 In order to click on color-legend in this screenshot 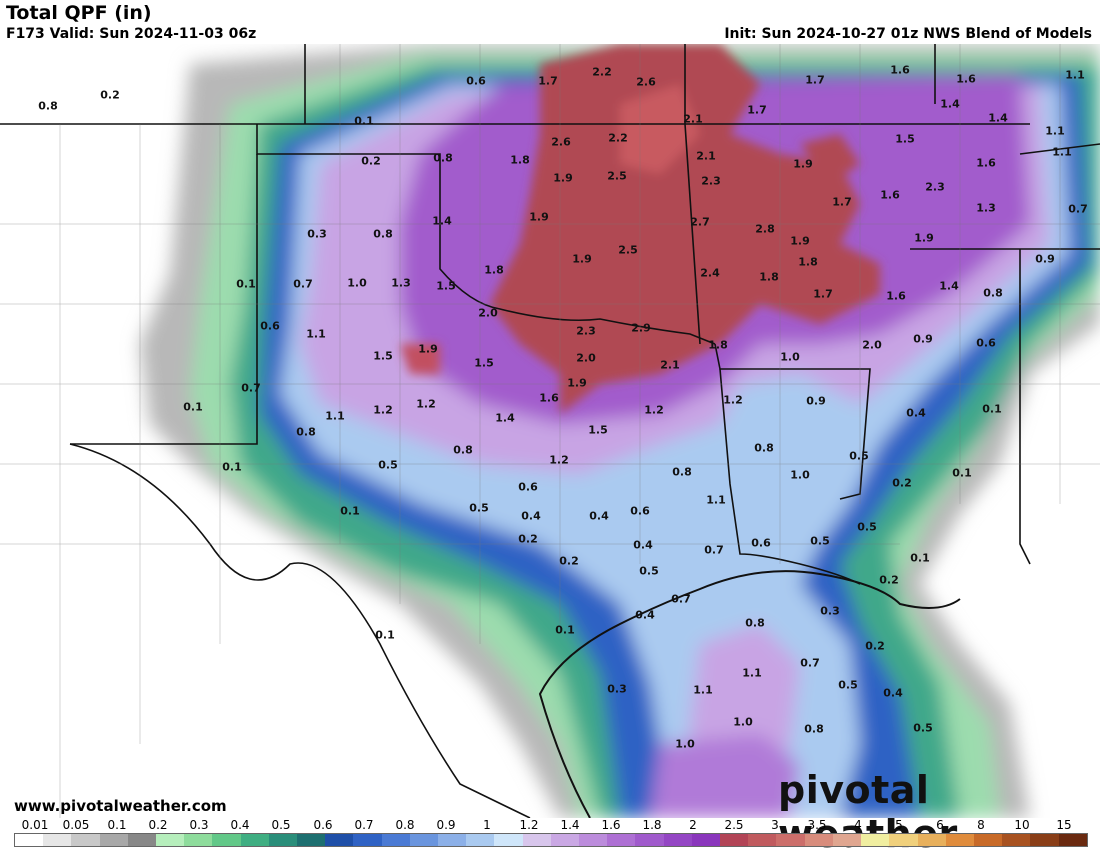, I will do `click(551, 840)`.